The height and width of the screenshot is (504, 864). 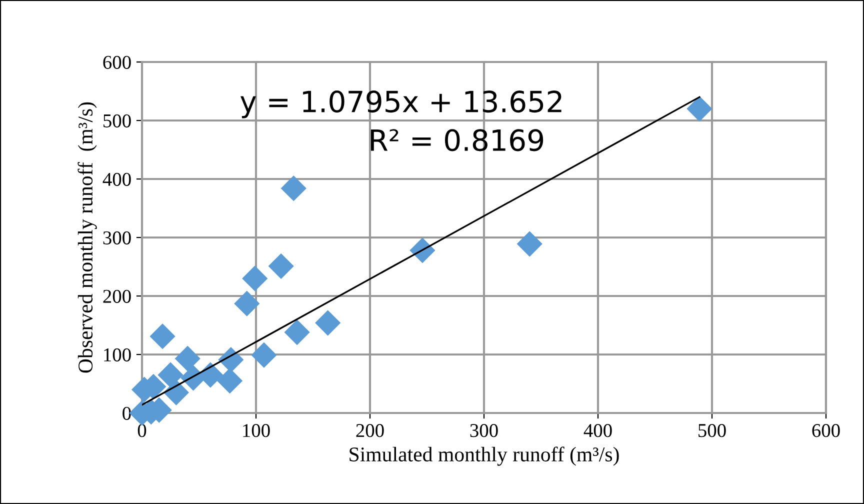 What do you see at coordinates (117, 121) in the screenshot?
I see `y-tick-label: 500` at bounding box center [117, 121].